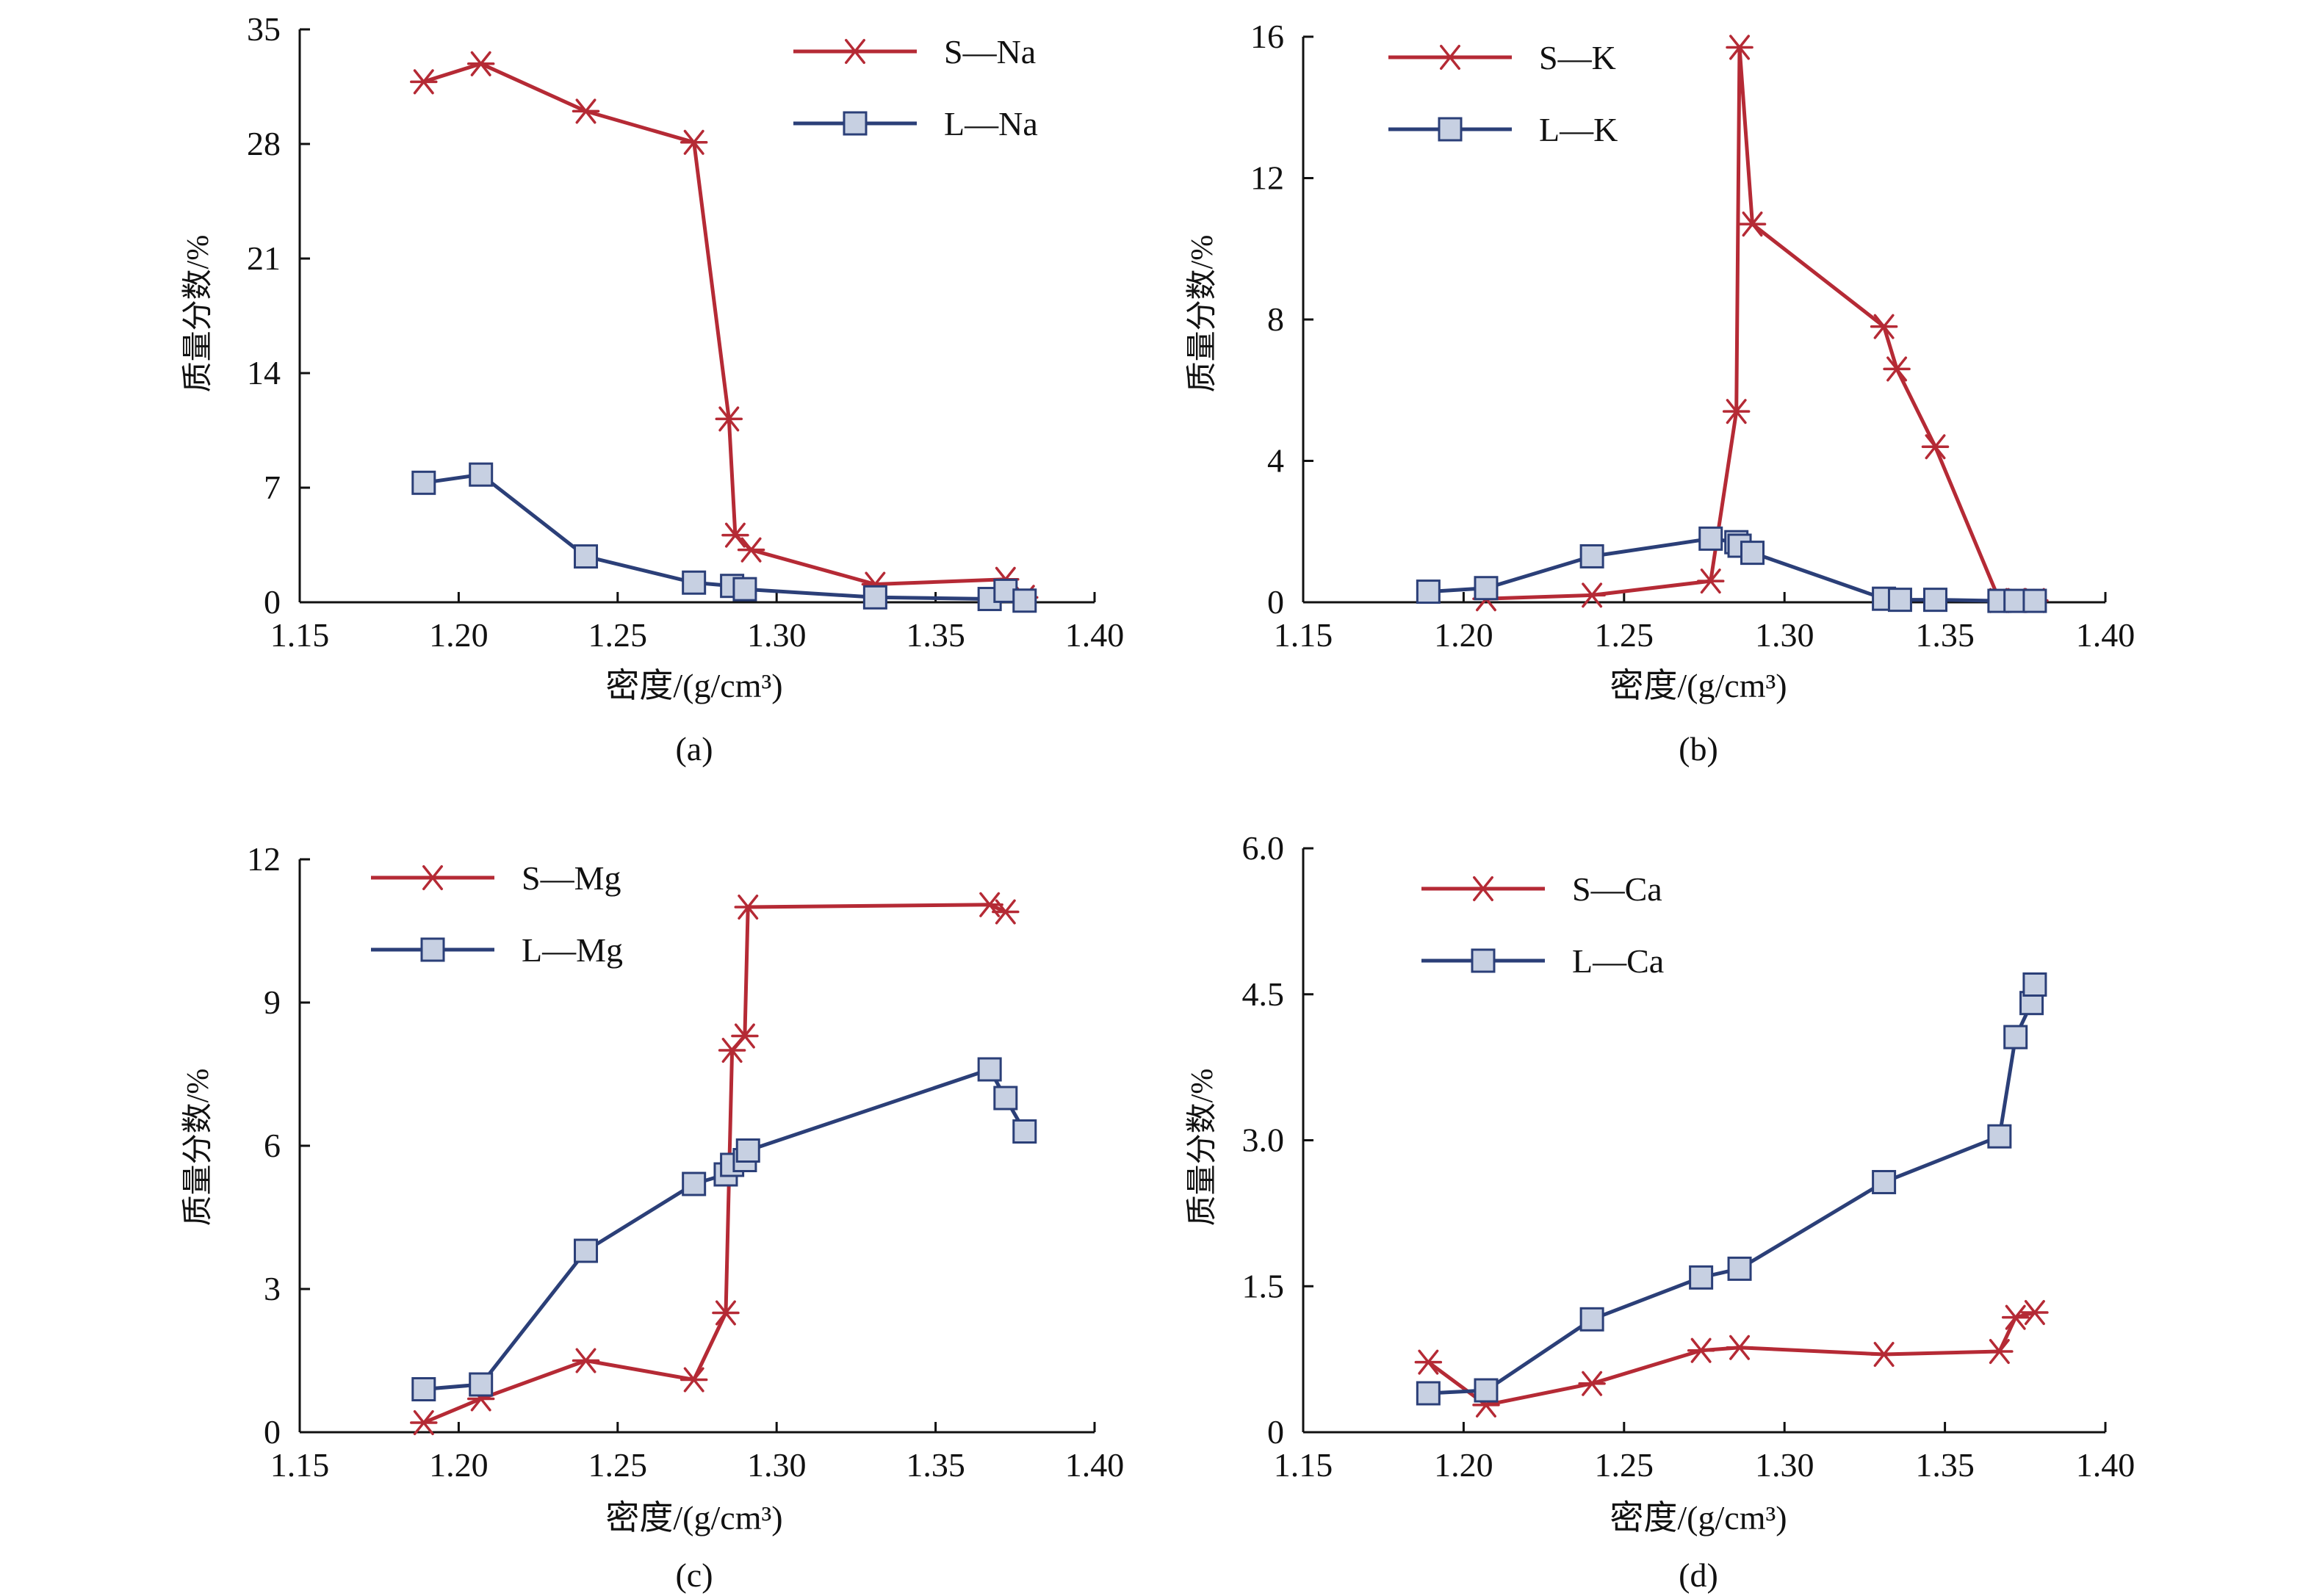 The image size is (2314, 1596). Describe the element at coordinates (2105, 635) in the screenshot. I see `panel-b-x-tick-label: 1.40` at that location.